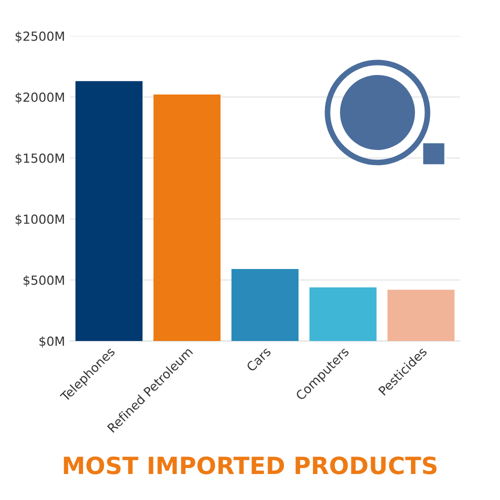  What do you see at coordinates (40, 220) in the screenshot?
I see `y-tick-label: $1000M` at bounding box center [40, 220].